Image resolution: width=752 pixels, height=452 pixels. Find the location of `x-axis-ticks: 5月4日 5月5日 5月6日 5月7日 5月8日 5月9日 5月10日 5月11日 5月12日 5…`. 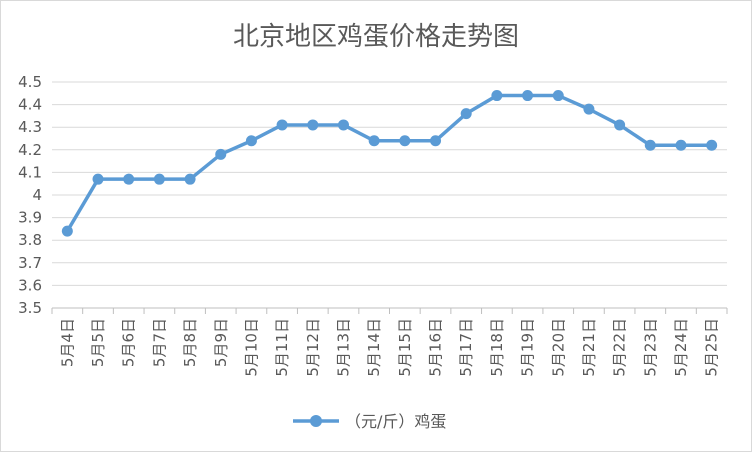

x-axis-ticks: 5月4日 5月5日 5月6日 5月7日 5月8日 5月9日 5月10日 5月11日 5月12日 5… is located at coordinates (389, 347).